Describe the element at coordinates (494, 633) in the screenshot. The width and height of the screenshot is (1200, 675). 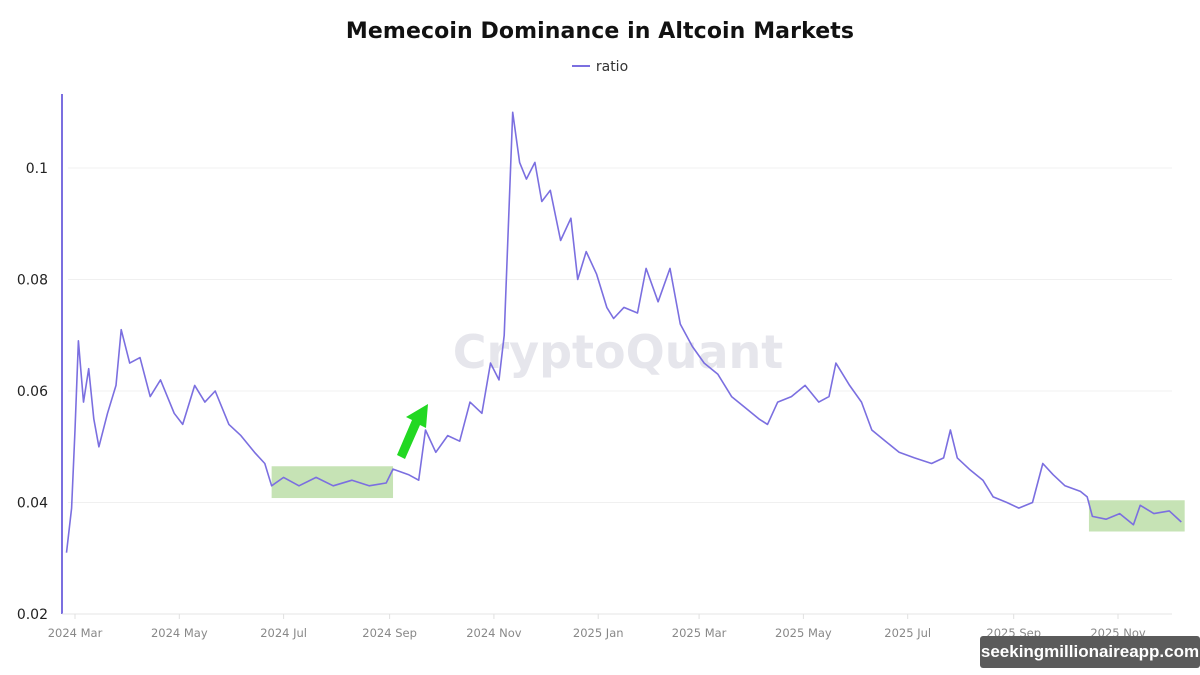
I see `x-tick-label: 2024 Nov` at that location.